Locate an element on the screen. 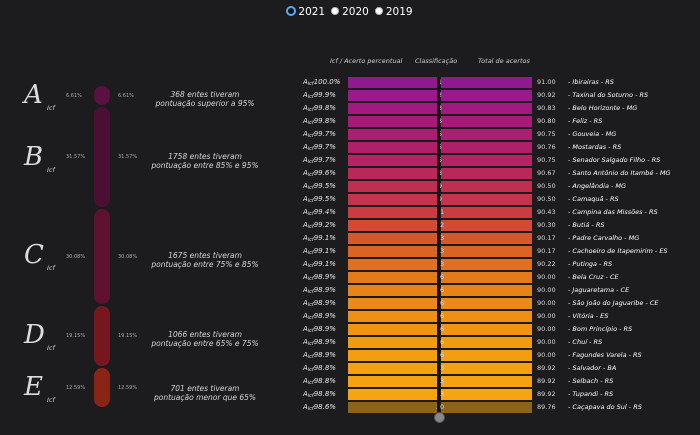  entity-name: - Cachoeiro de Itapemirim - ES is located at coordinates (618, 251).